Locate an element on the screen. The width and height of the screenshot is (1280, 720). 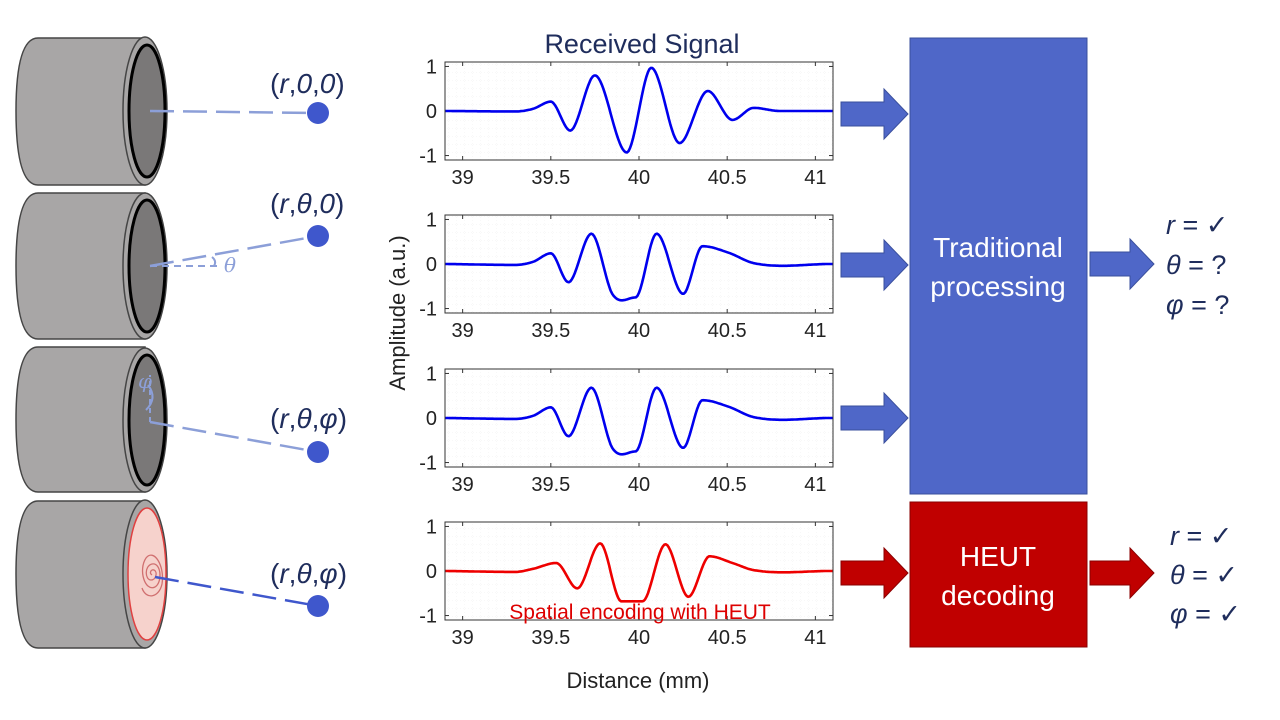
heut-block-line1: HEUT is located at coordinates (998, 556).